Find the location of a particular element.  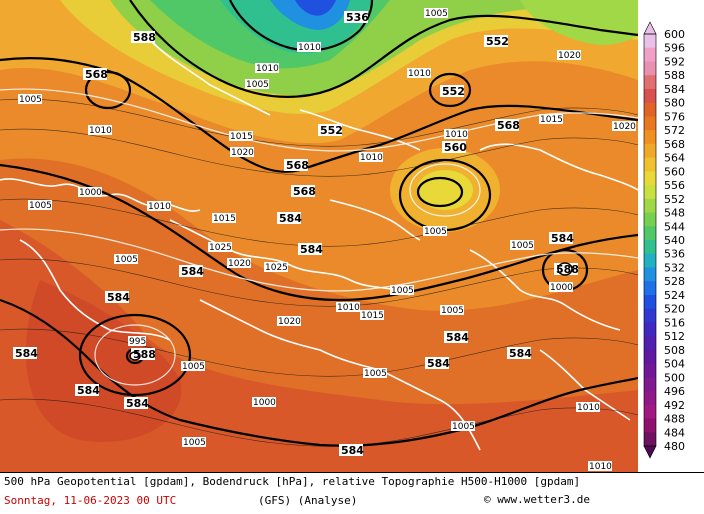

label-geo-588-e: 588 is located at coordinates (566, 269).